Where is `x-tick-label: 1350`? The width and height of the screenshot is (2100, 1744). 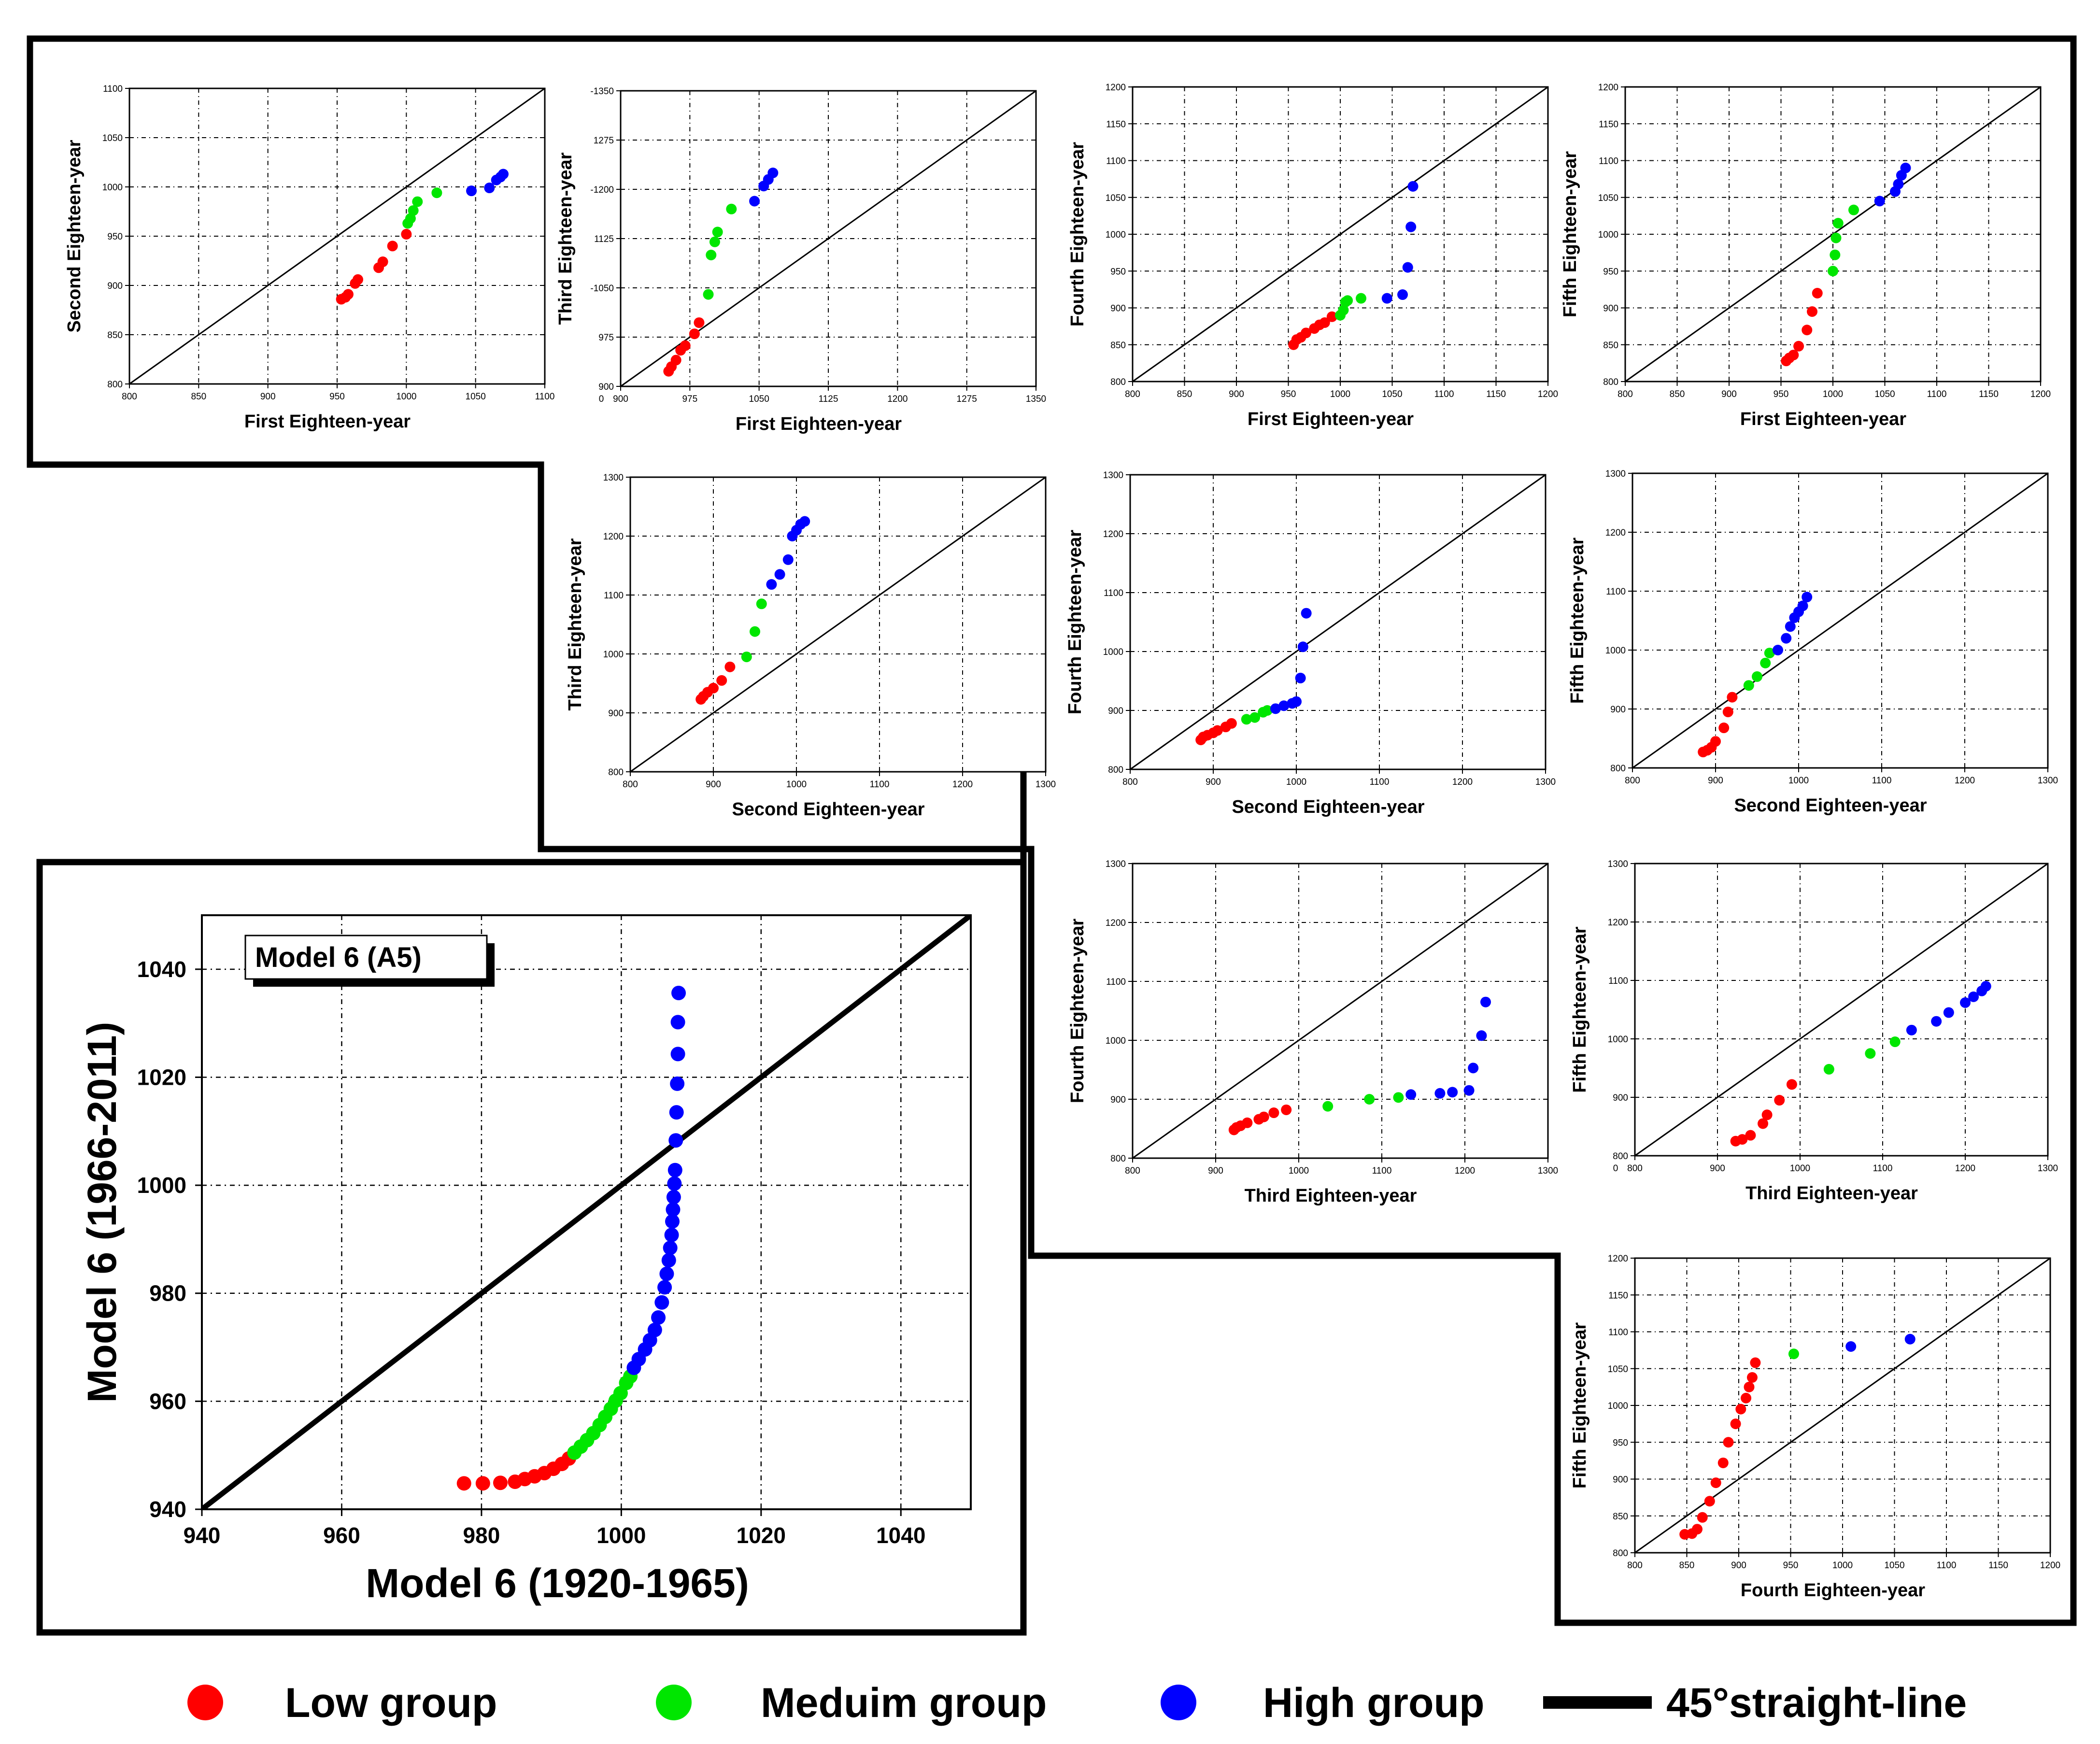
x-tick-label: 1350 is located at coordinates (1036, 399).